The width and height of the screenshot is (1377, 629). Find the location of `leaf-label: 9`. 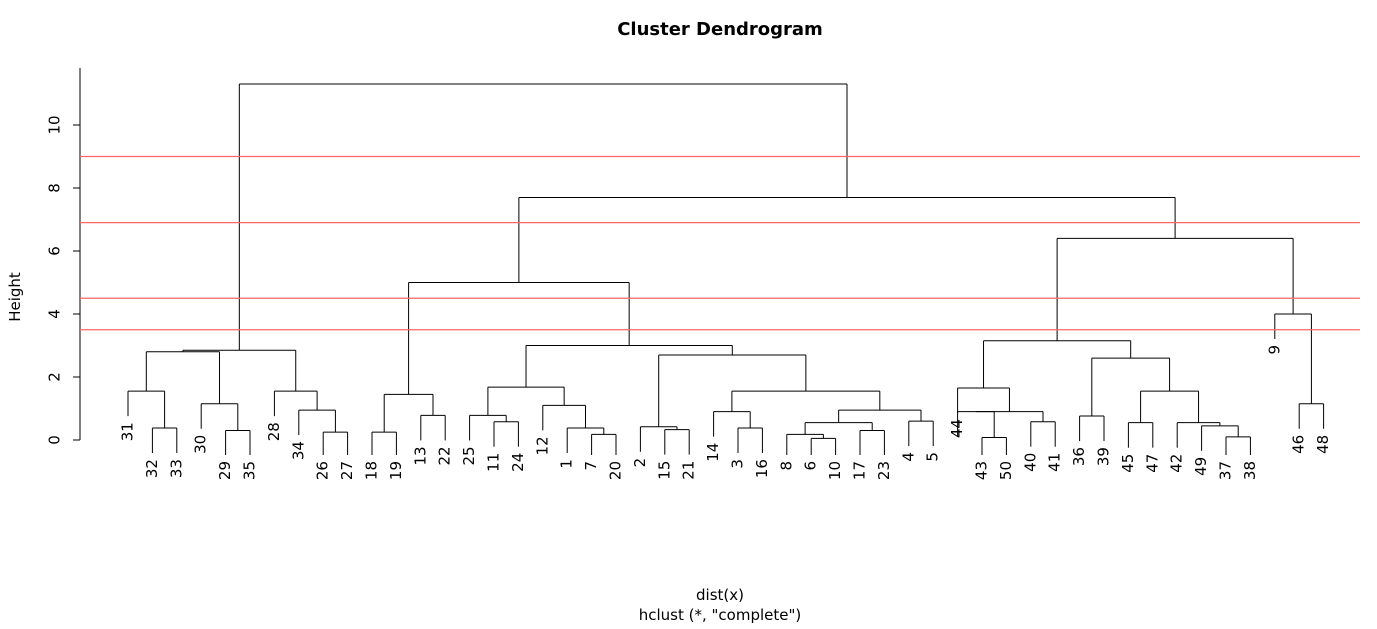

leaf-label: 9 is located at coordinates (1274, 350).